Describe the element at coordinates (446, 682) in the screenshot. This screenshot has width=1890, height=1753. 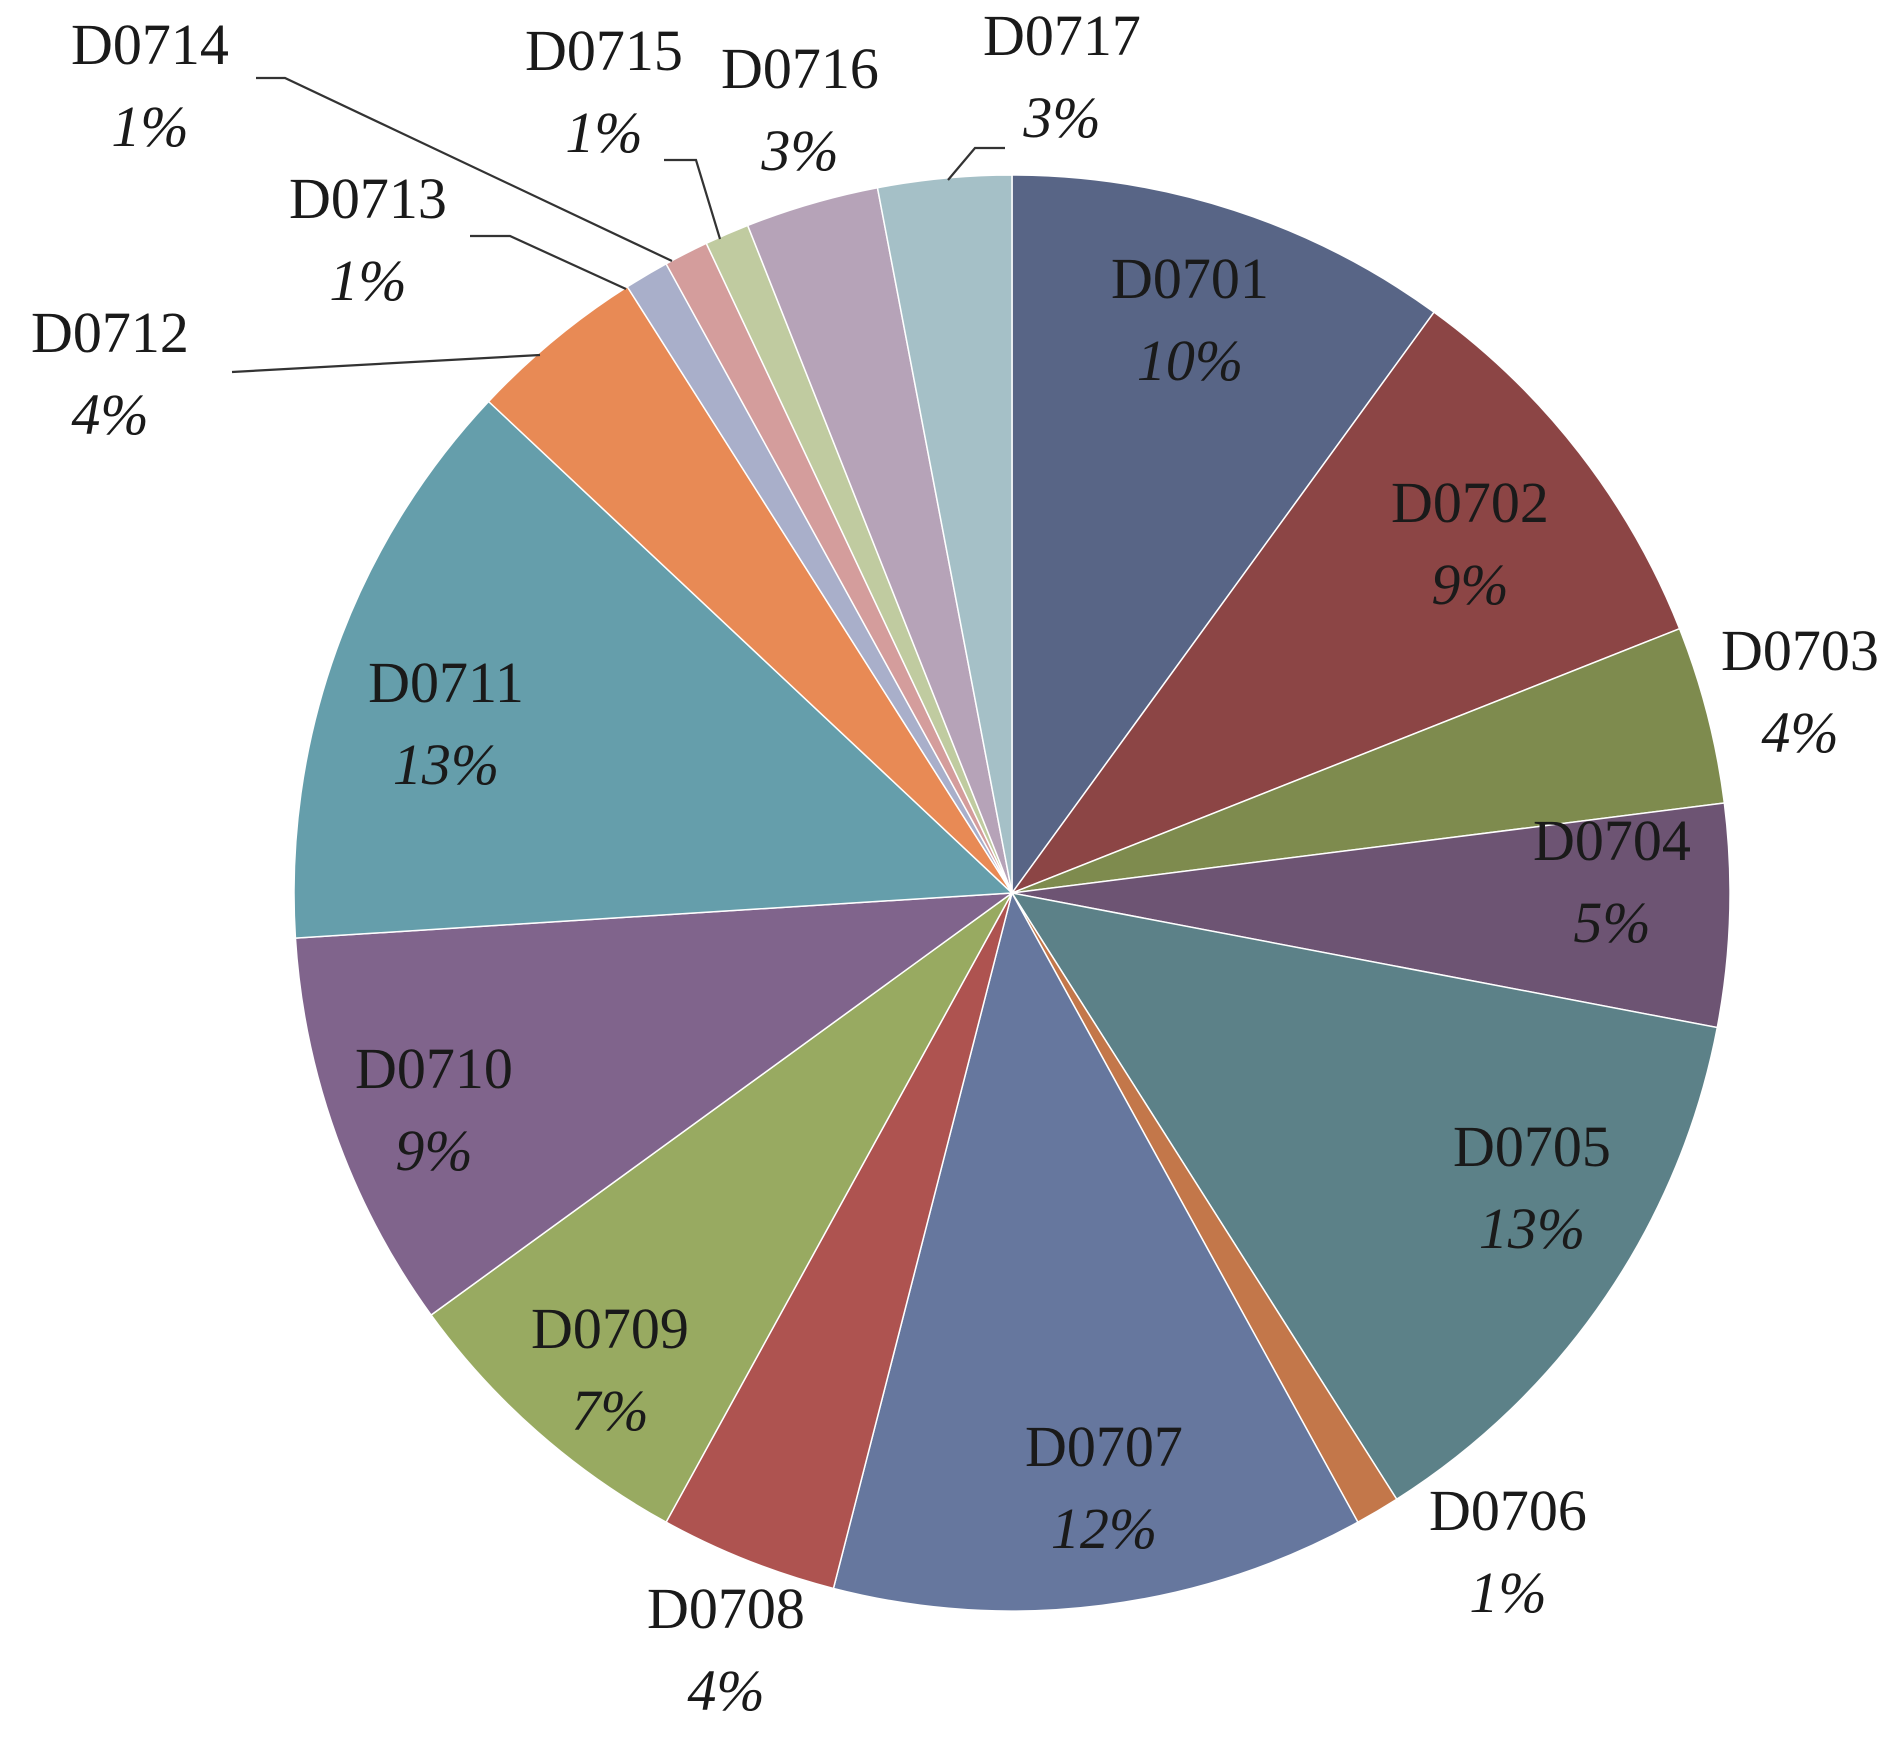
I see `slice-category-label: D0711` at that location.